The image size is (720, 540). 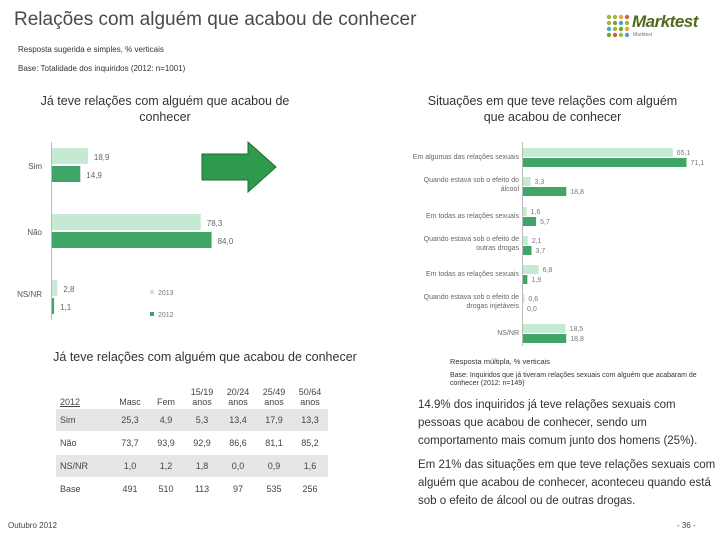 I want to click on table-row: Sim 25,3 4,9 5,3 13,4 17,9 13,3, so click(x=192, y=420).